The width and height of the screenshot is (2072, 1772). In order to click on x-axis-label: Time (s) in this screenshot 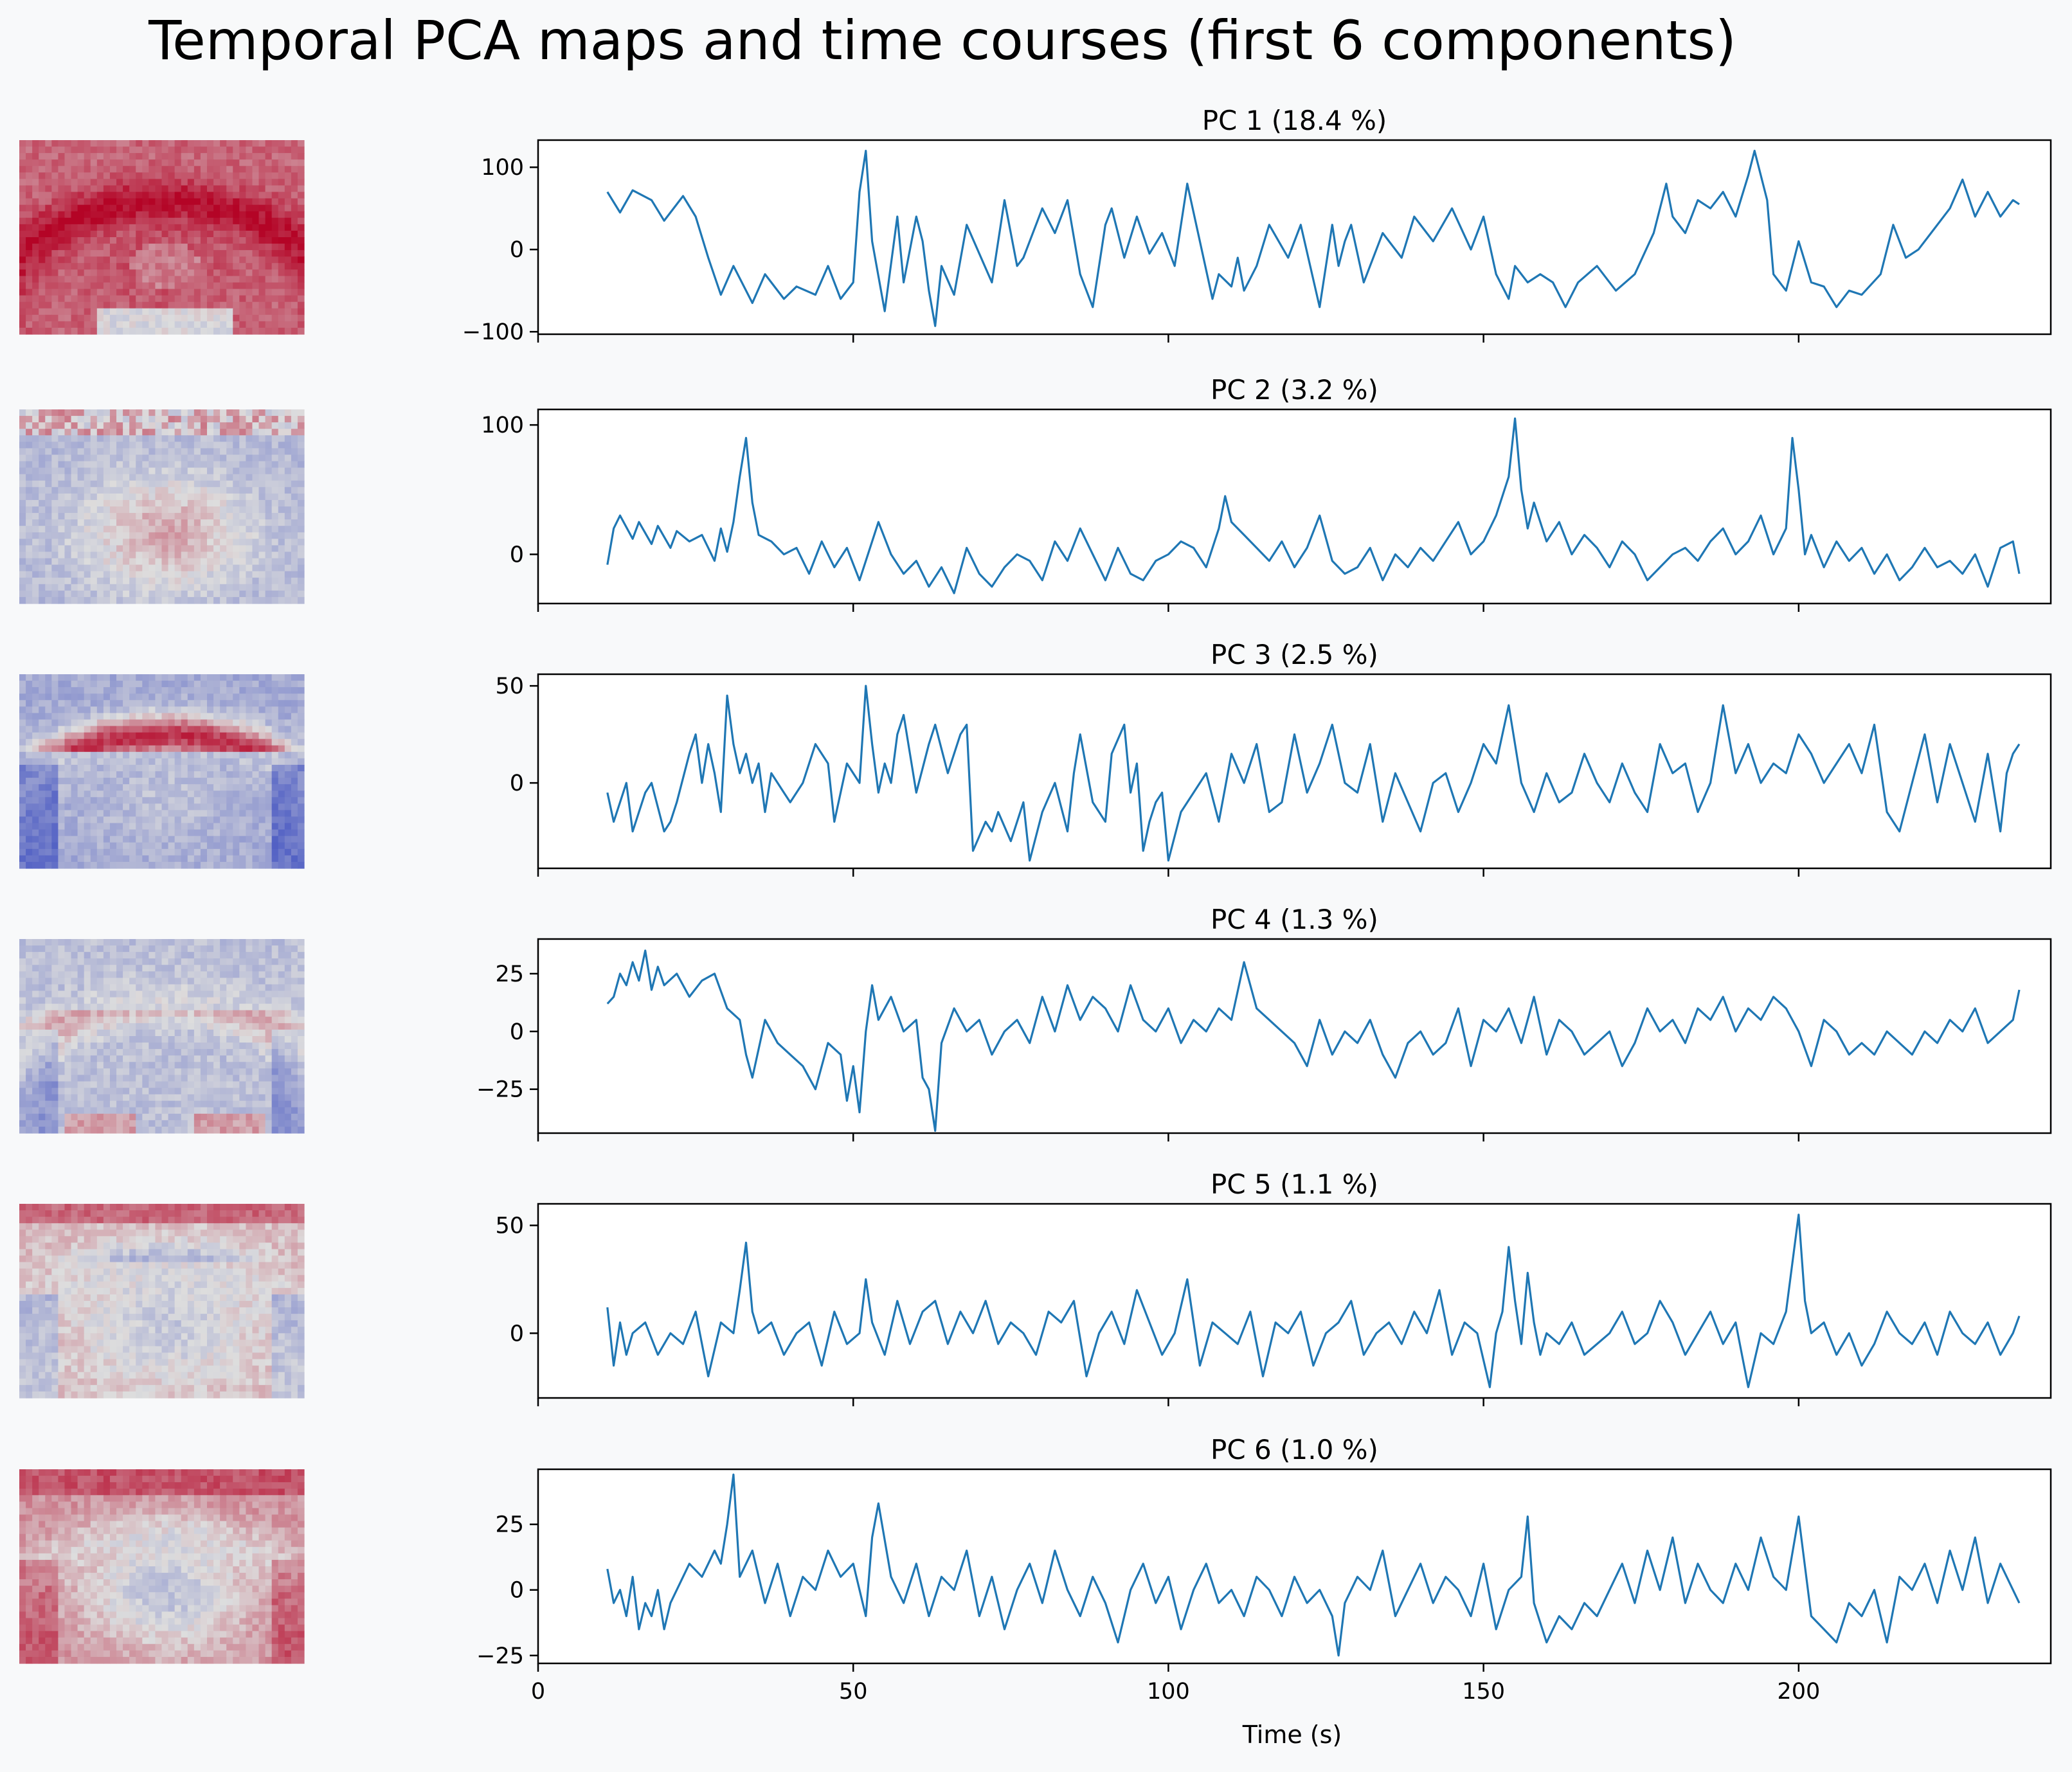, I will do `click(1292, 1735)`.